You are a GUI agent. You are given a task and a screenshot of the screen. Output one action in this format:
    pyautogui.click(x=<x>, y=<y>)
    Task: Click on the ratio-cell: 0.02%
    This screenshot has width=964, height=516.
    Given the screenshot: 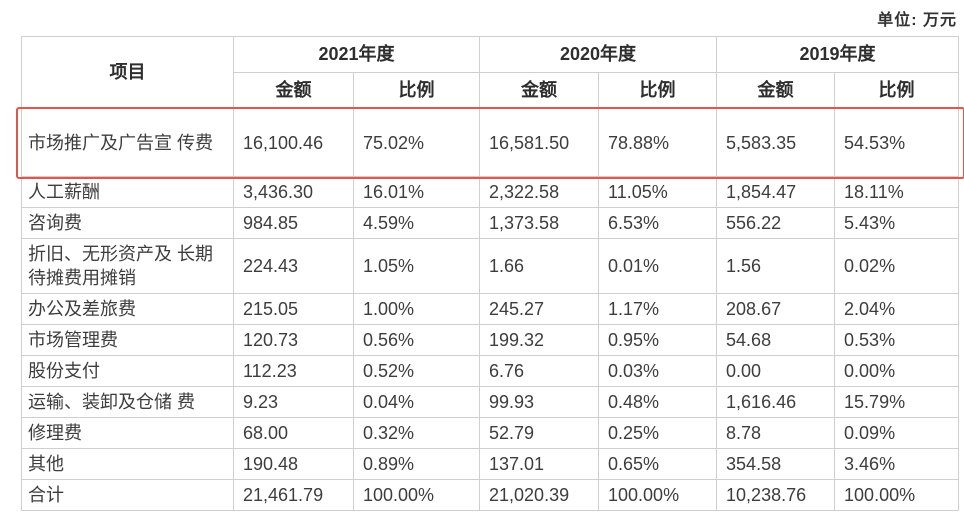 What is the action you would take?
    pyautogui.click(x=897, y=266)
    